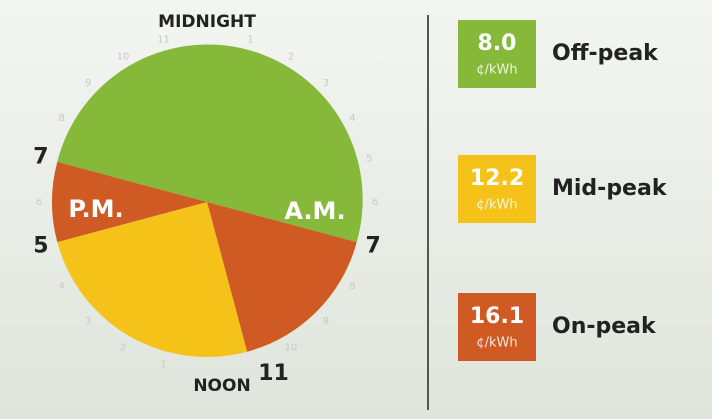  I want to click on hour-label: 5, so click(369, 159).